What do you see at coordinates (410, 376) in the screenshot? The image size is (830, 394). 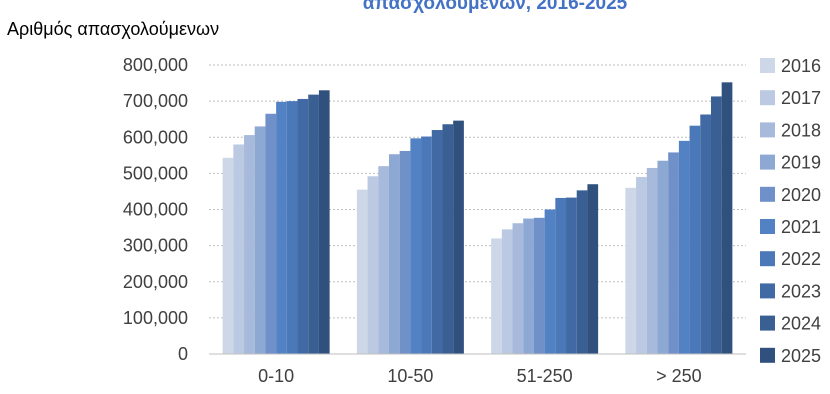 I see `x-tick-label: 10-50` at bounding box center [410, 376].